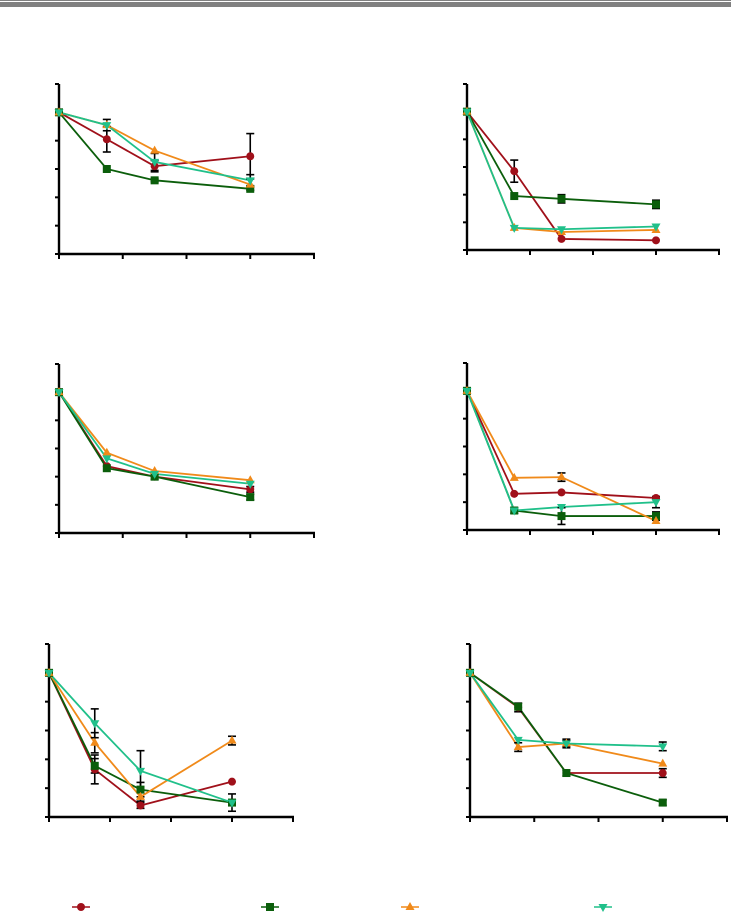  I want to click on chart-panel-bottom-left, so click(169, 732).